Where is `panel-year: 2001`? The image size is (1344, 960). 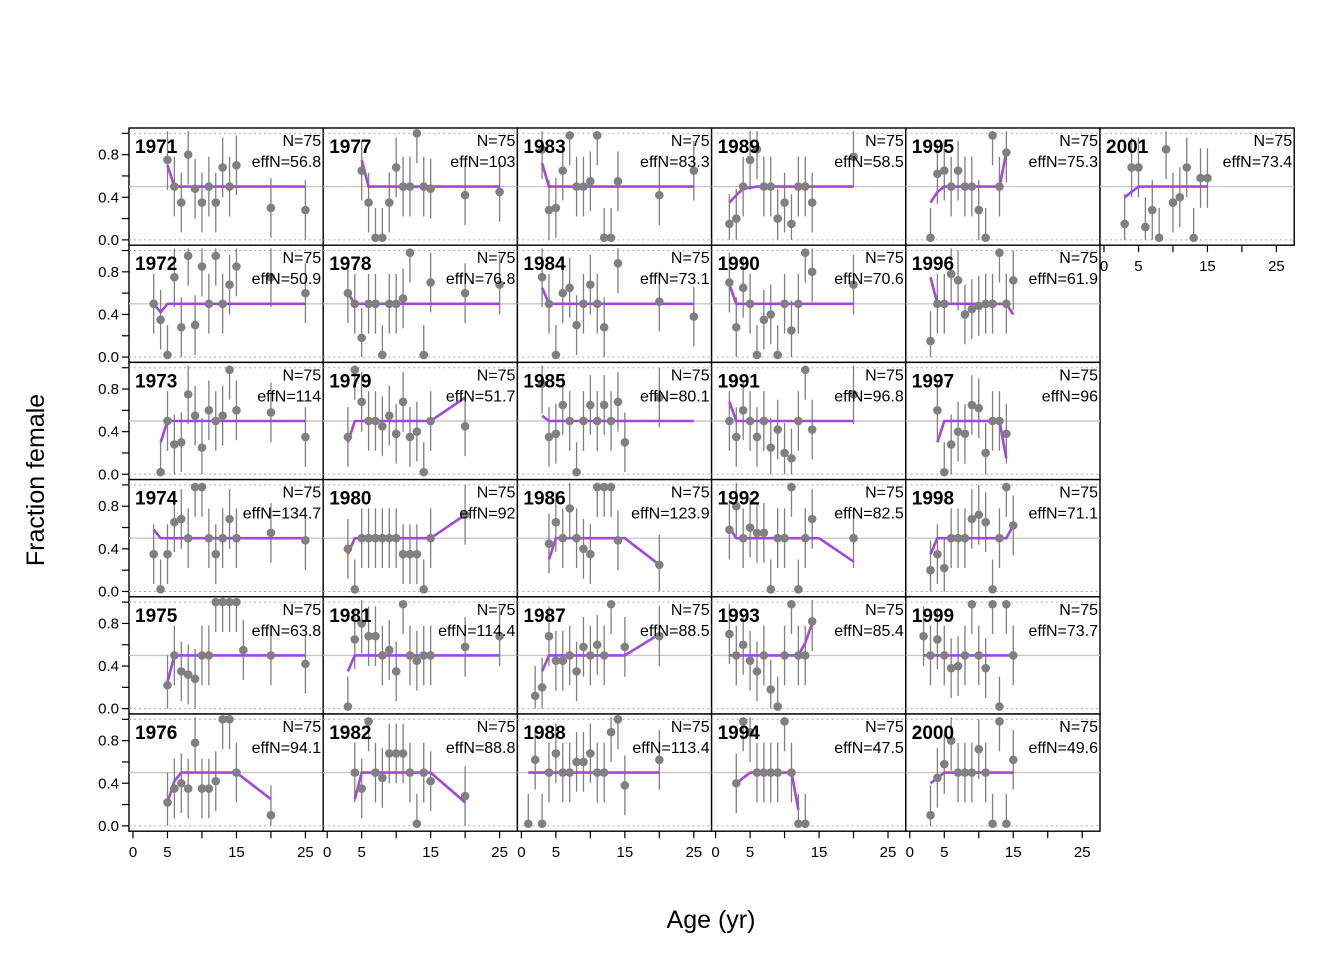
panel-year: 2001 is located at coordinates (1127, 147).